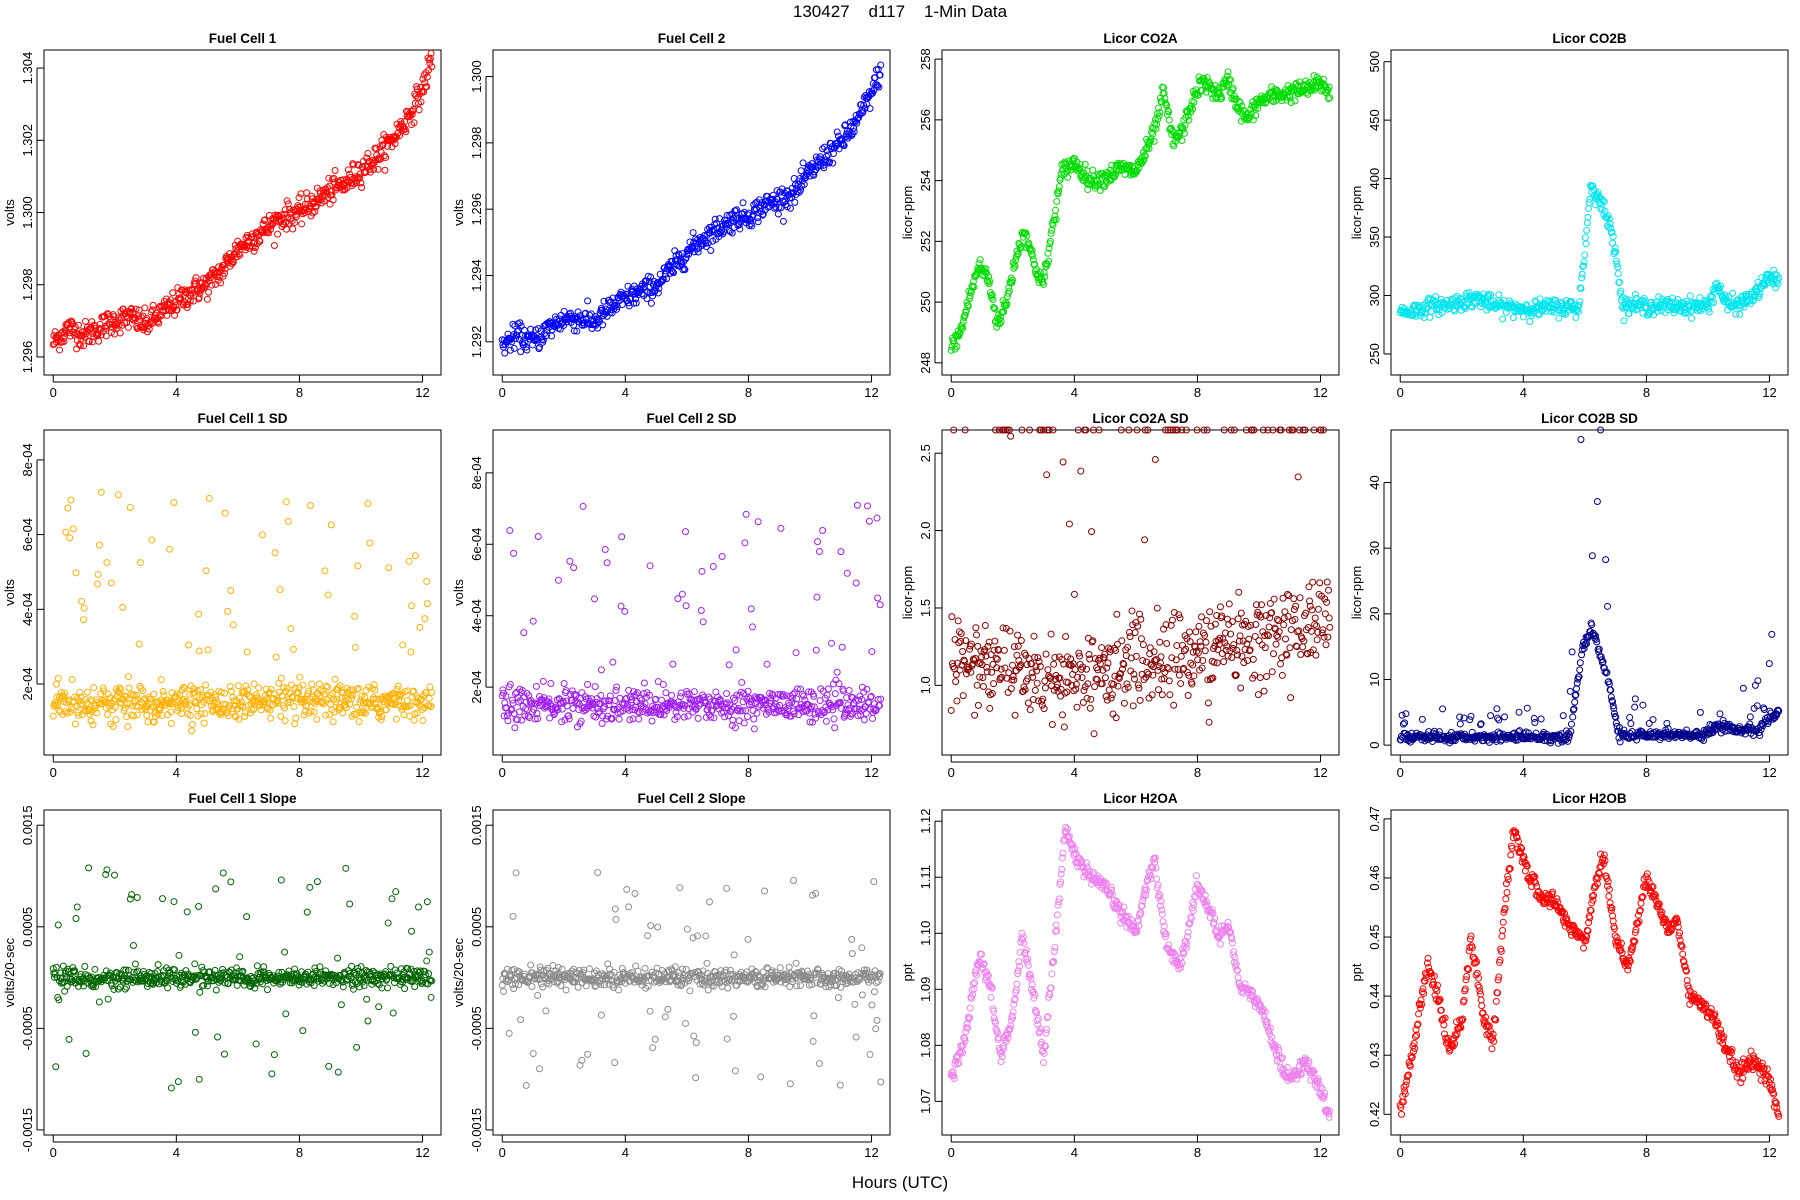 This screenshot has width=1800, height=1200. Describe the element at coordinates (691, 212) in the screenshot. I see `plot-frame` at that location.